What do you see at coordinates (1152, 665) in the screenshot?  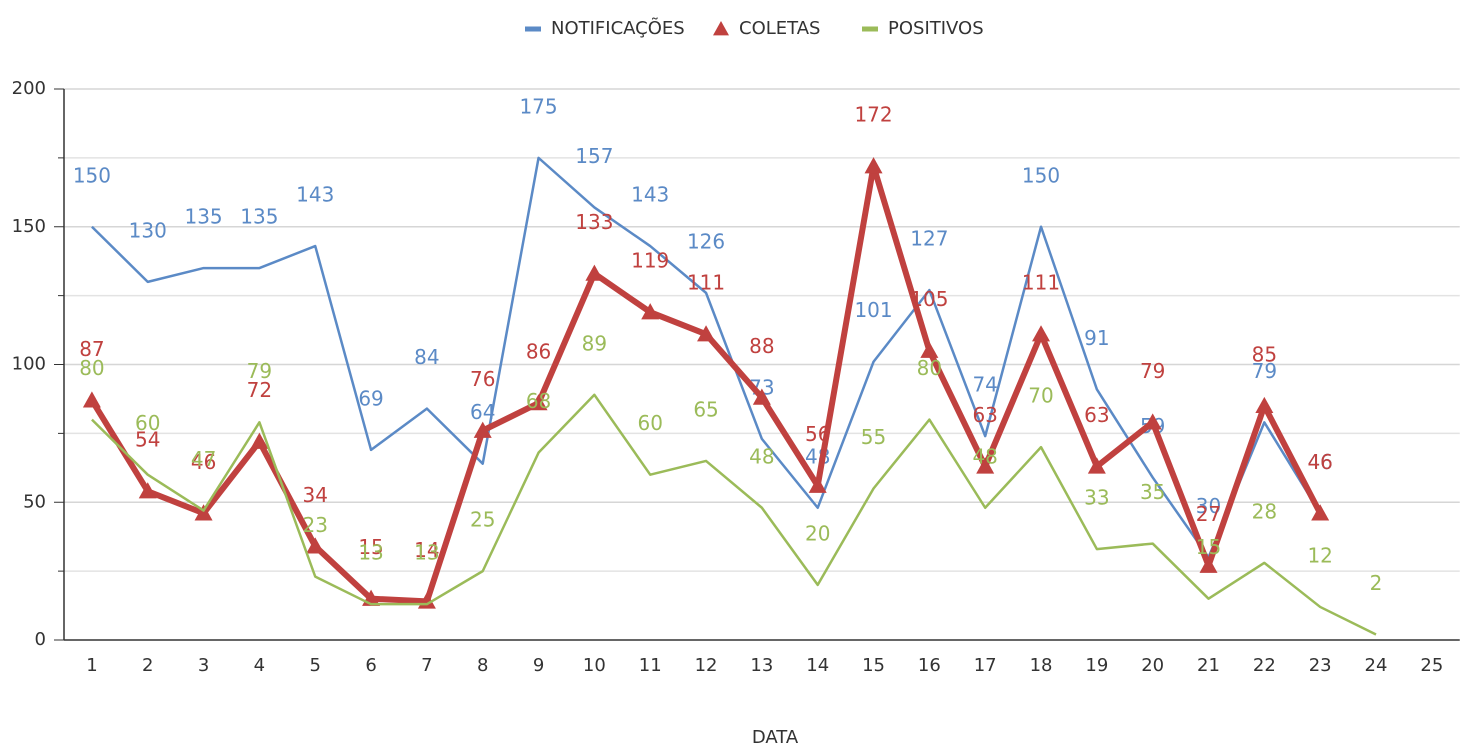 I see `x-tick-label: 20` at bounding box center [1152, 665].